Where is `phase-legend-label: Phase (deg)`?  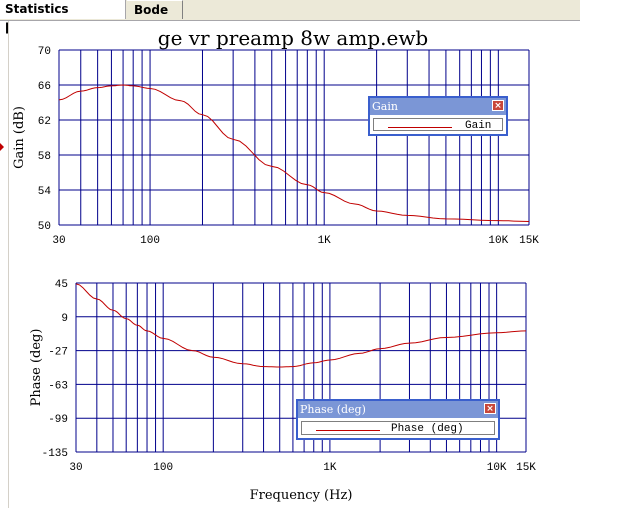
phase-legend-label: Phase (deg) is located at coordinates (427, 429).